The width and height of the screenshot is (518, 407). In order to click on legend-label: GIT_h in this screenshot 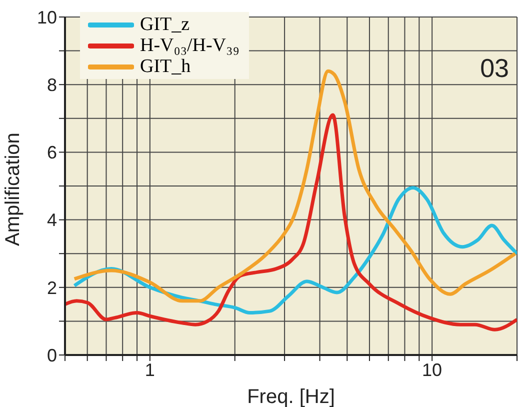, I will do `click(165, 66)`.